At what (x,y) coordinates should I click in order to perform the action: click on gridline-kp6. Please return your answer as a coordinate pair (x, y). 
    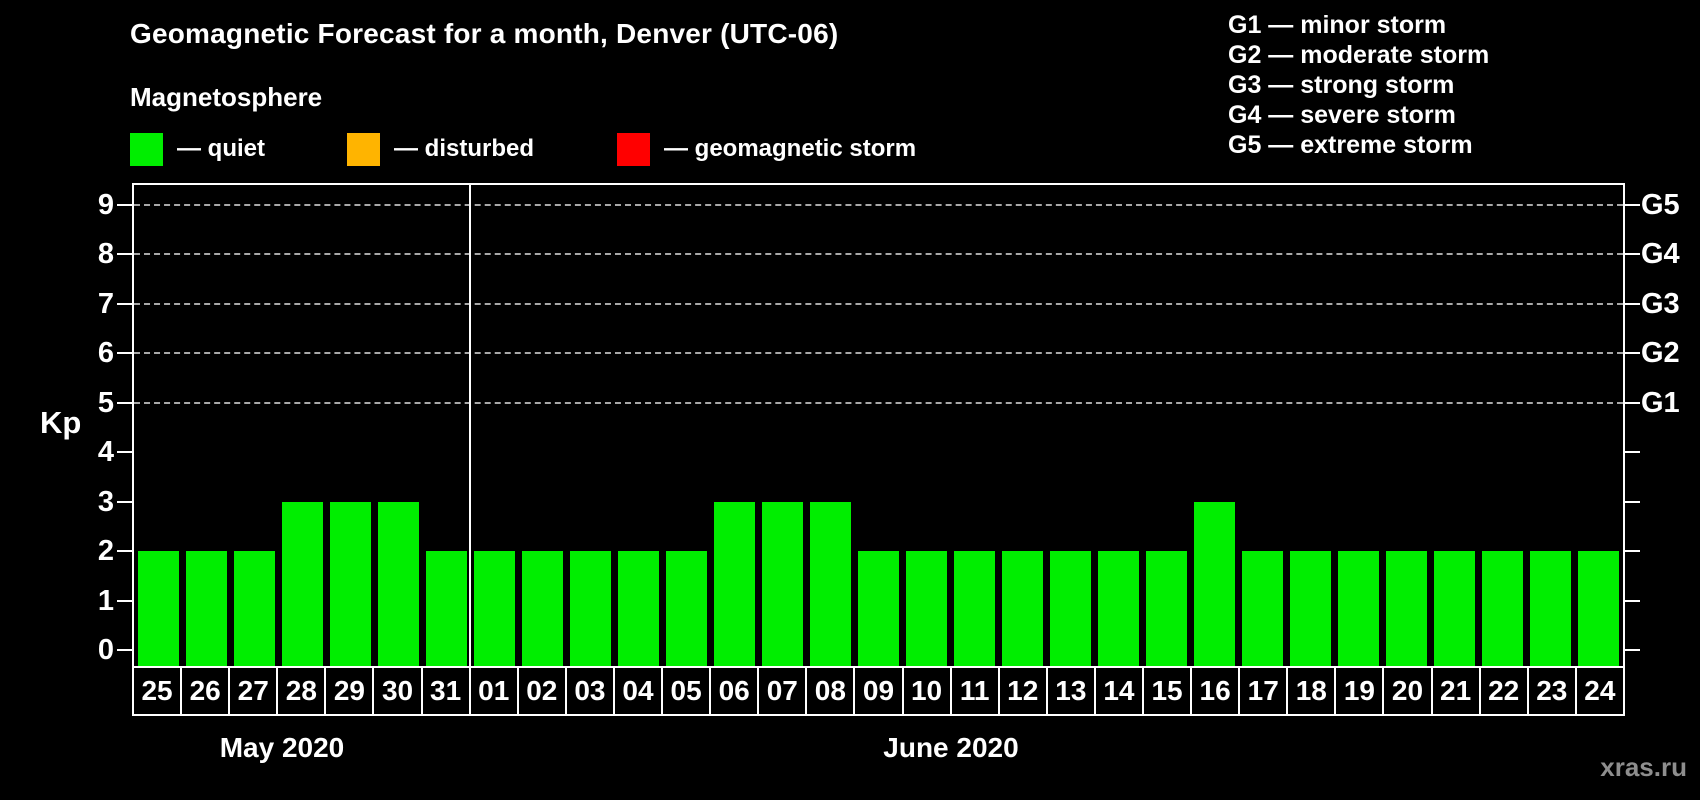
    Looking at the image, I should click on (878, 353).